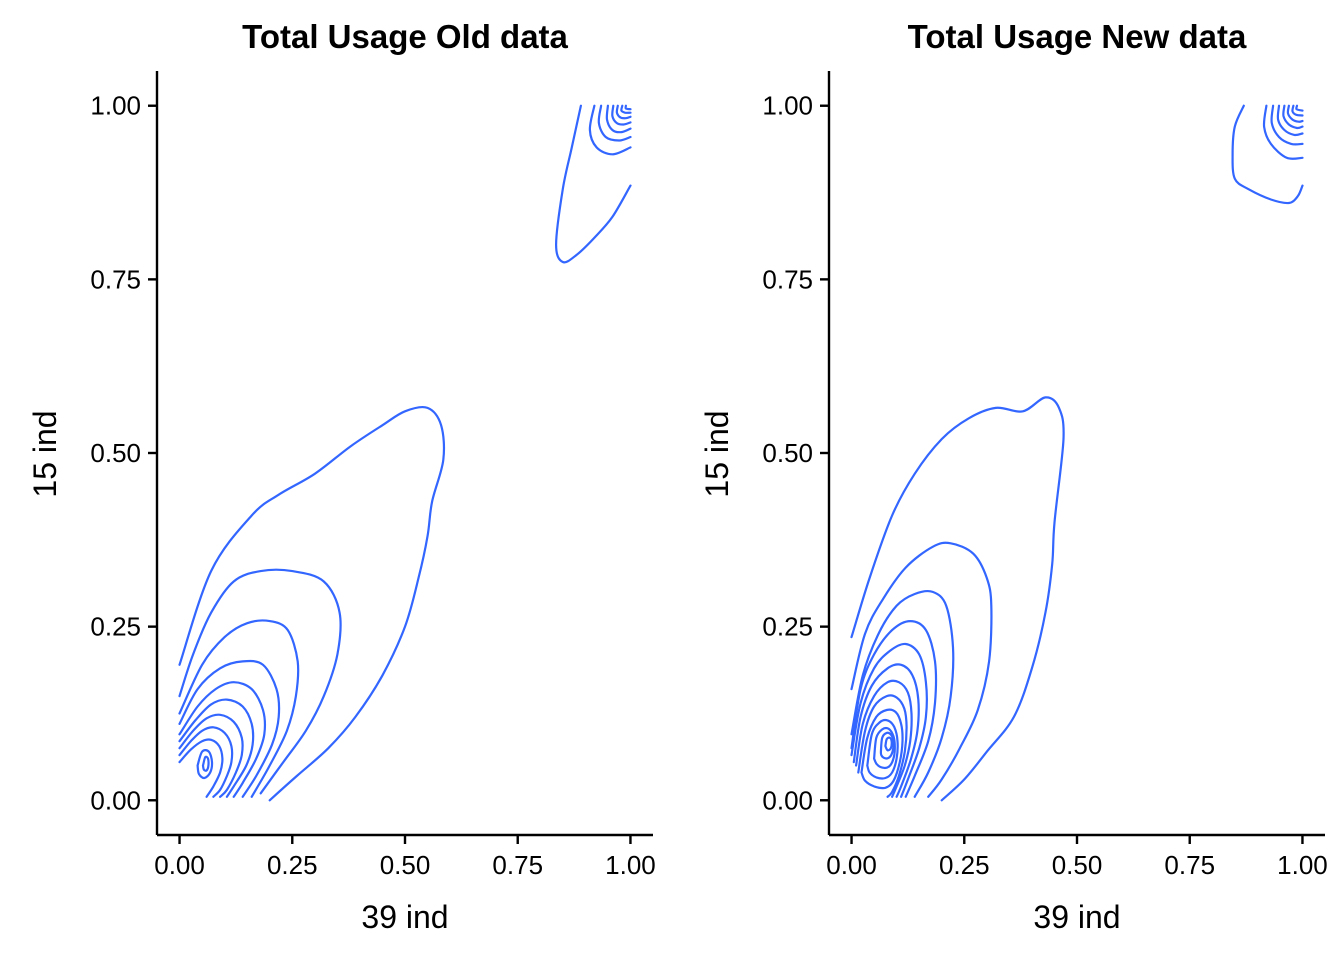 Image resolution: width=1344 pixels, height=965 pixels. Describe the element at coordinates (405, 36) in the screenshot. I see `chart-title: Total Usage Old data` at that location.